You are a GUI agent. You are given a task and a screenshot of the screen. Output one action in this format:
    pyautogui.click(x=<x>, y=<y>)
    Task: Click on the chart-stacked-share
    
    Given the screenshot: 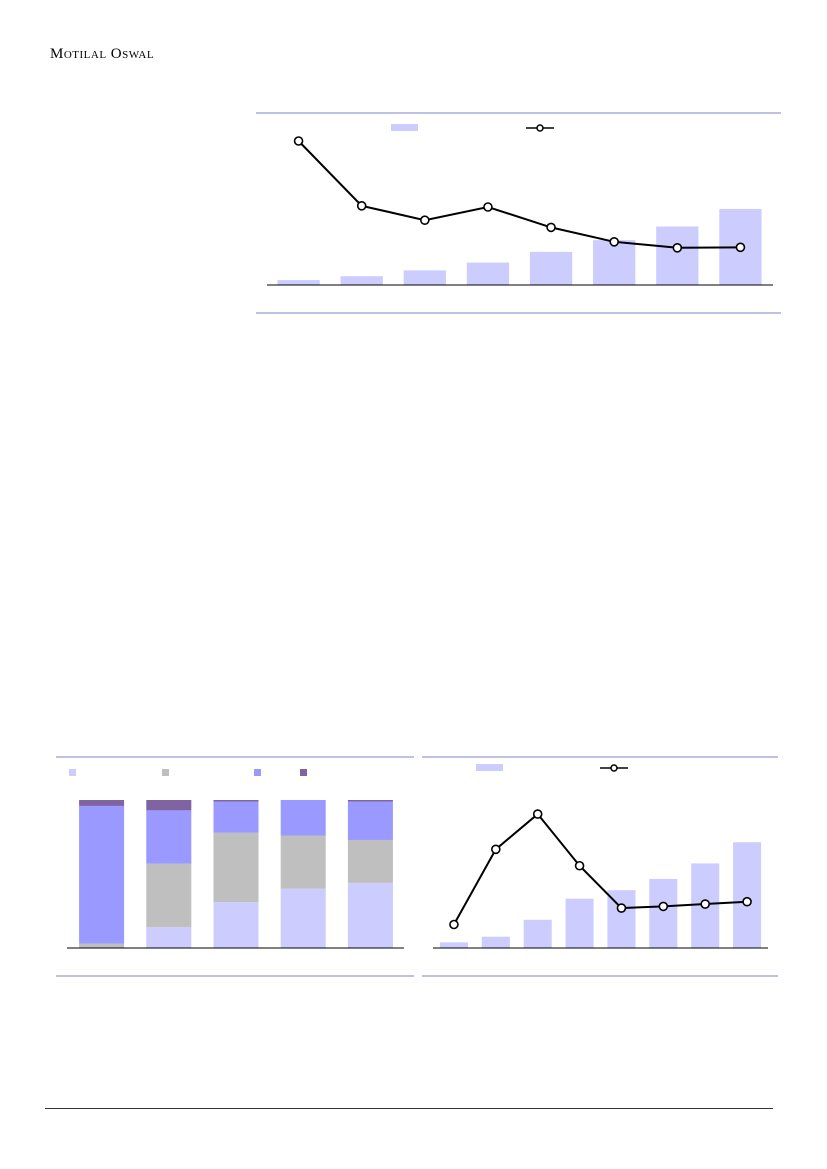 What is the action you would take?
    pyautogui.click(x=235, y=866)
    